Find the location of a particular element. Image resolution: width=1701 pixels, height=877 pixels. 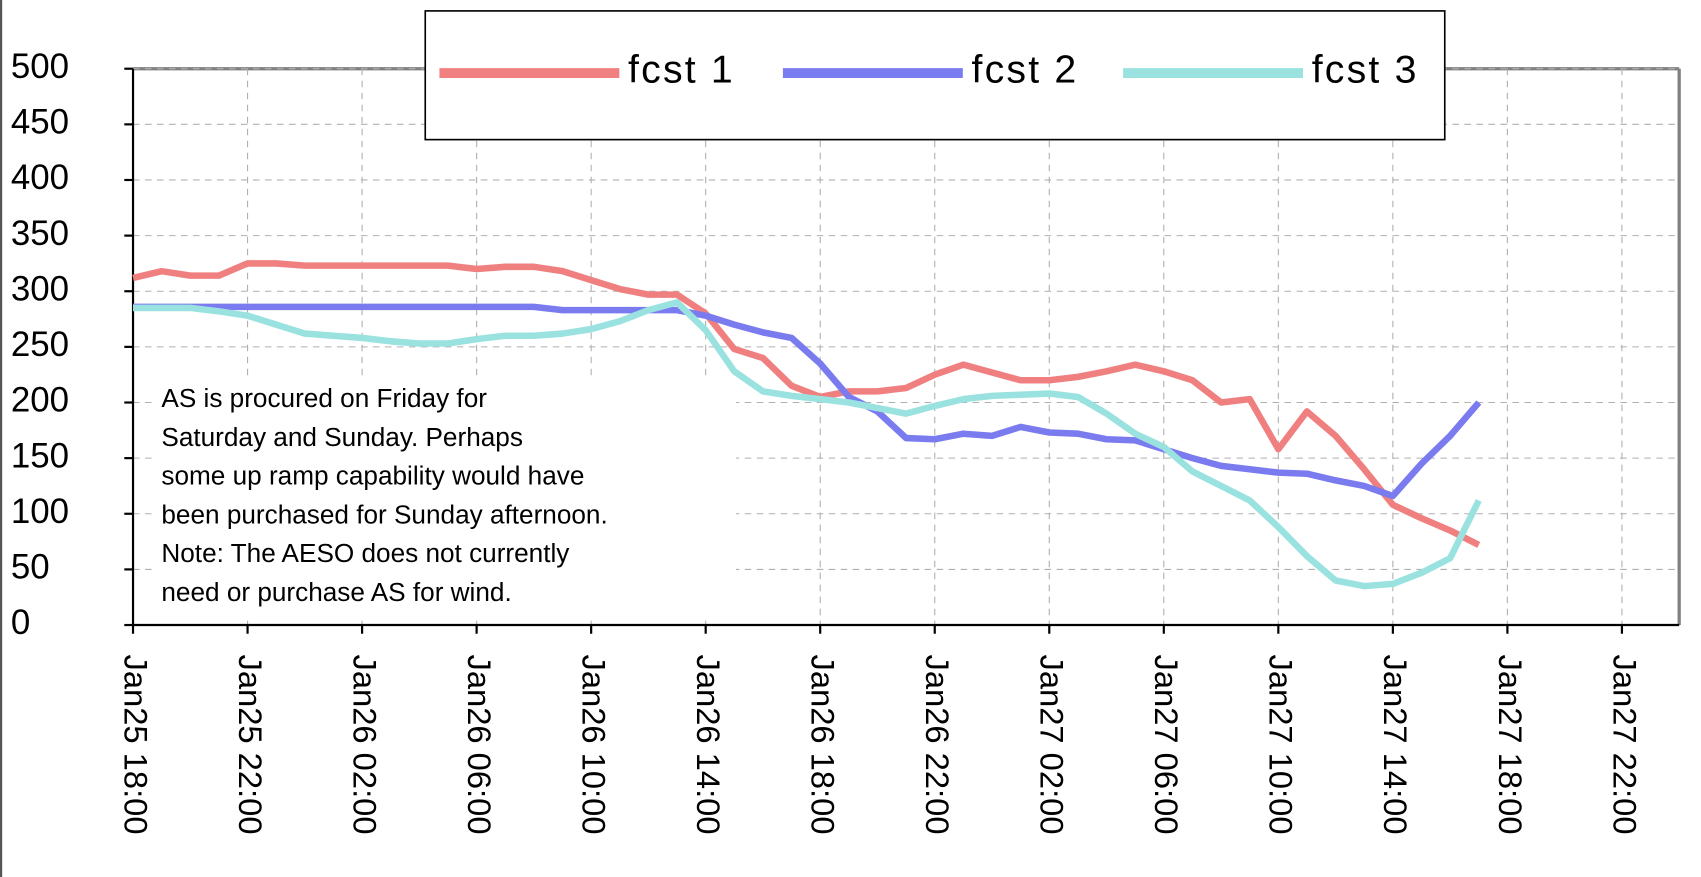

annotation: need or purchase AS for wind. is located at coordinates (336, 592).